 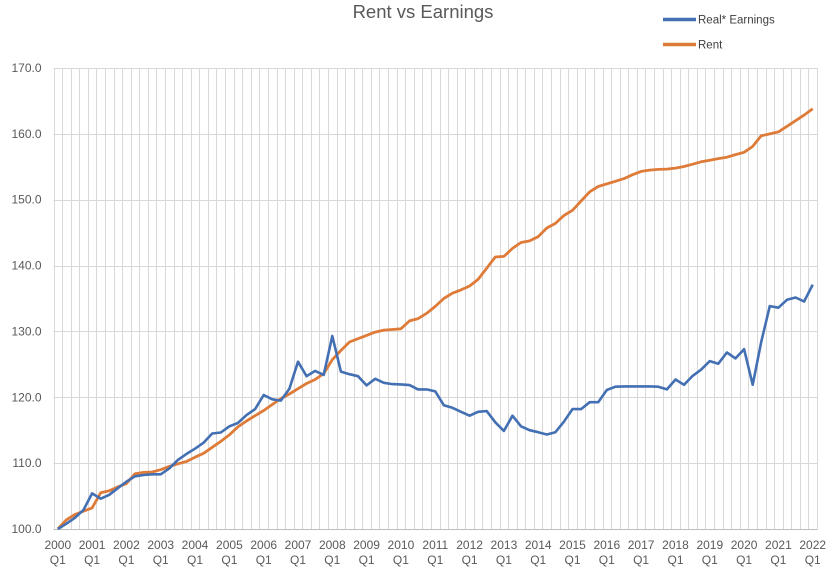 I want to click on svg-text: 2010, so click(x=401, y=545).